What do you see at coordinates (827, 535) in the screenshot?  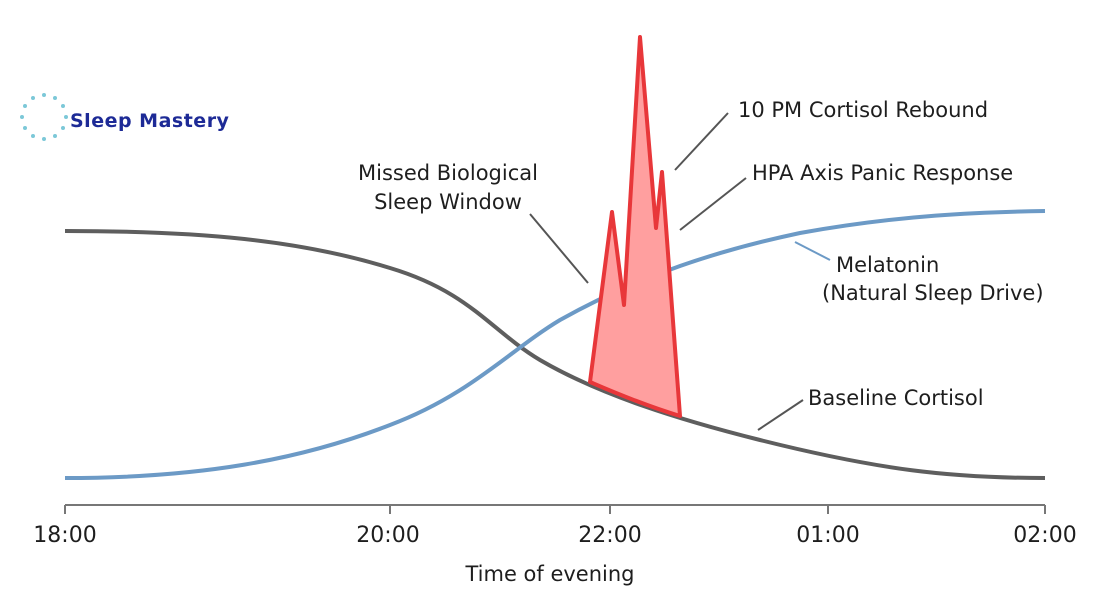 I see `x-tick-label: 01:00` at bounding box center [827, 535].